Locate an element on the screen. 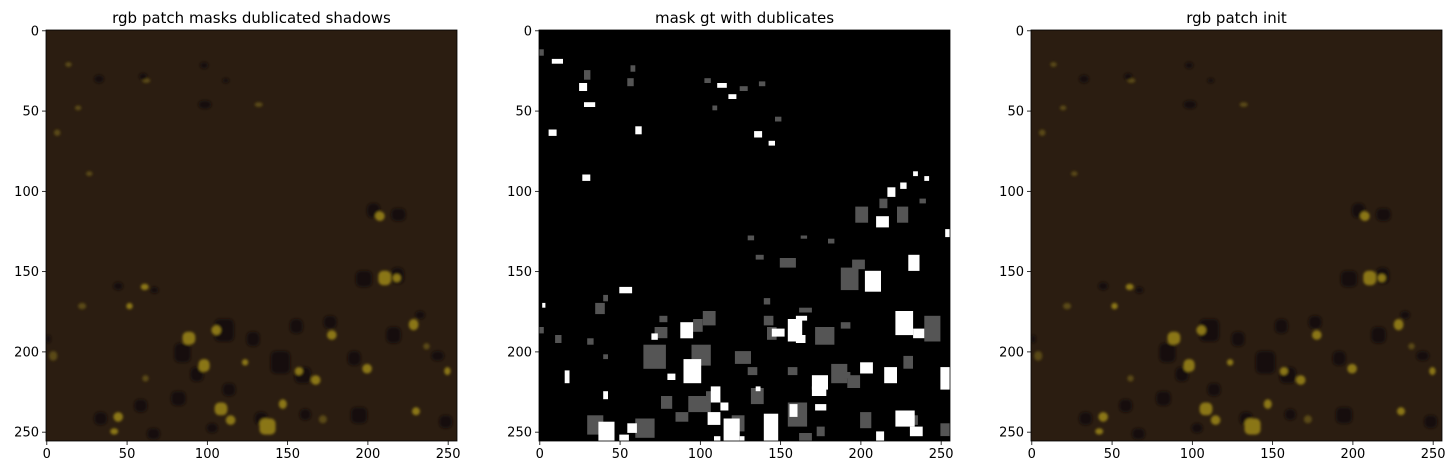 This screenshot has width=1455, height=474. x-tick-label: 100 is located at coordinates (1192, 454).